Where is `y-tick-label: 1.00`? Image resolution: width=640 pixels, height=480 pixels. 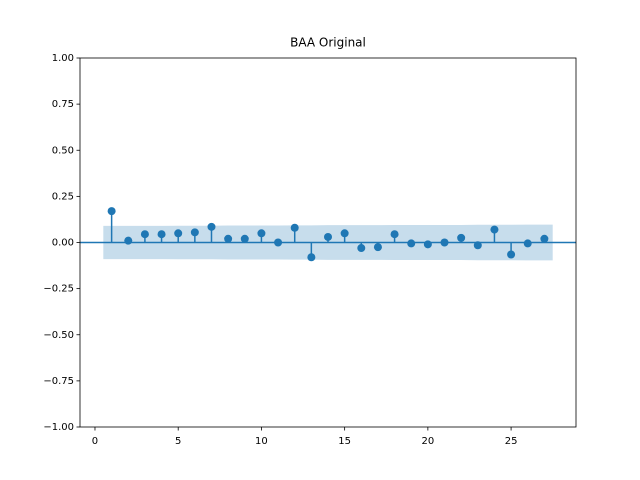 y-tick-label: 1.00 is located at coordinates (63, 58).